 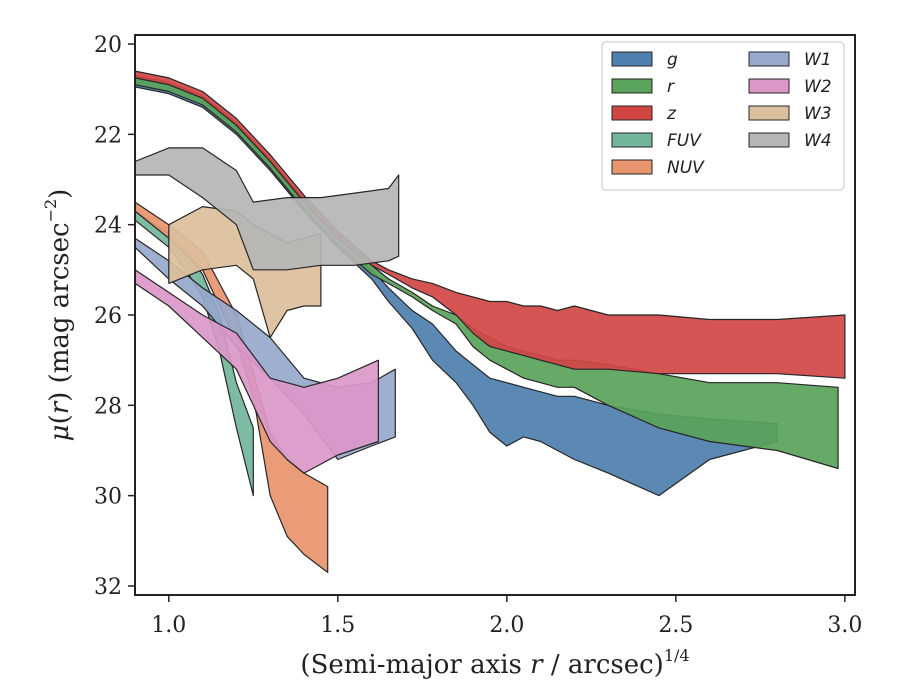 What do you see at coordinates (769, 59) in the screenshot?
I see `legend-swatch-w1` at bounding box center [769, 59].